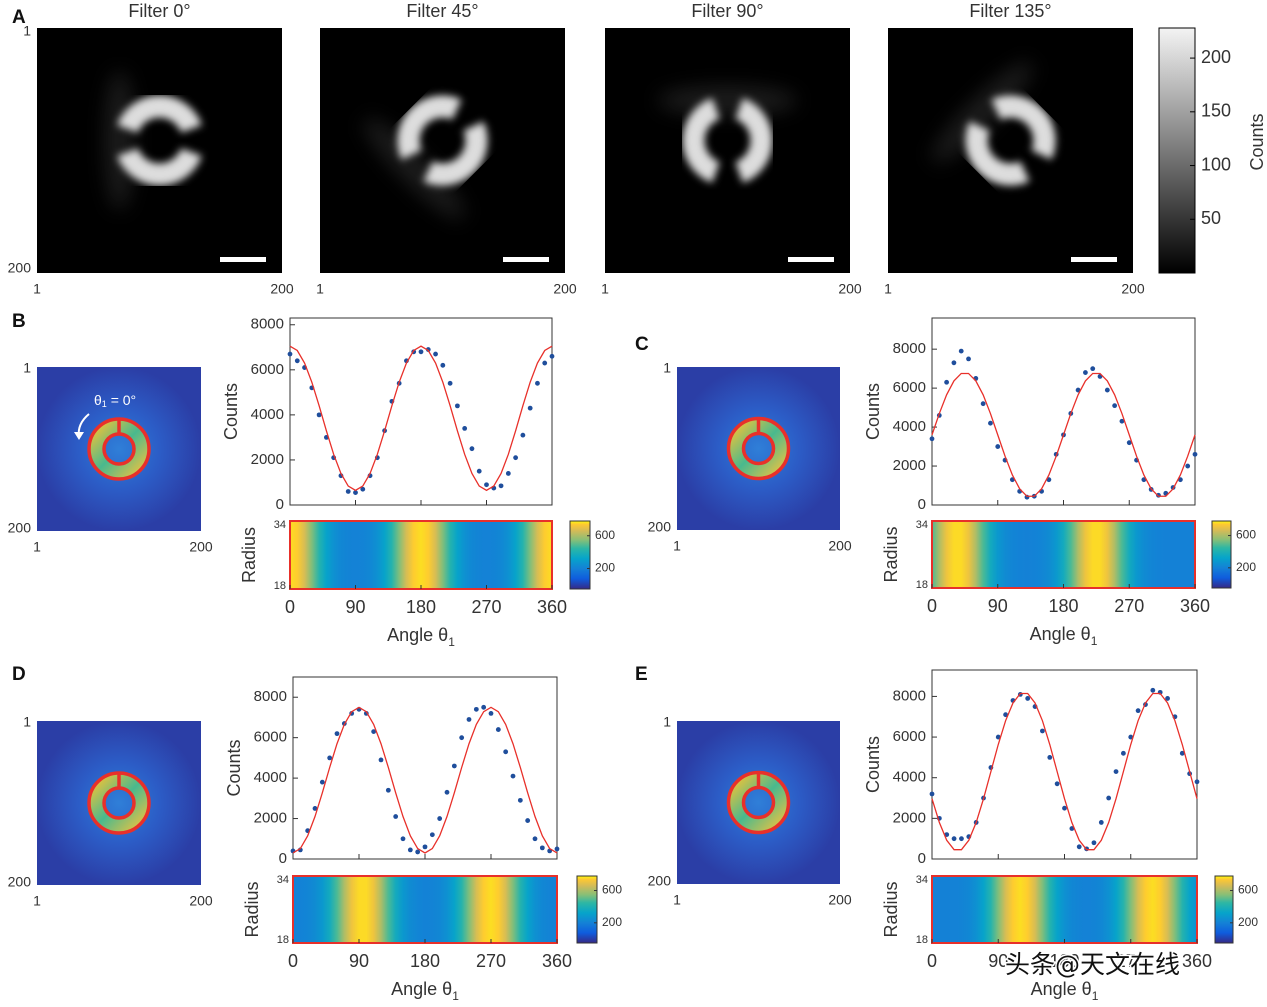  Describe the element at coordinates (98, 400) in the screenshot. I see `annotation-text: θ` at that location.